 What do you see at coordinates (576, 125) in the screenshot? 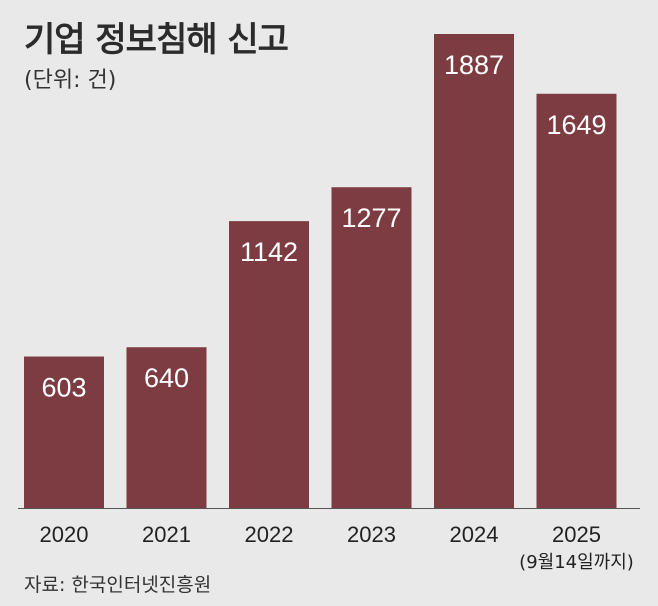
I see `data-label-2025: 1649` at bounding box center [576, 125].